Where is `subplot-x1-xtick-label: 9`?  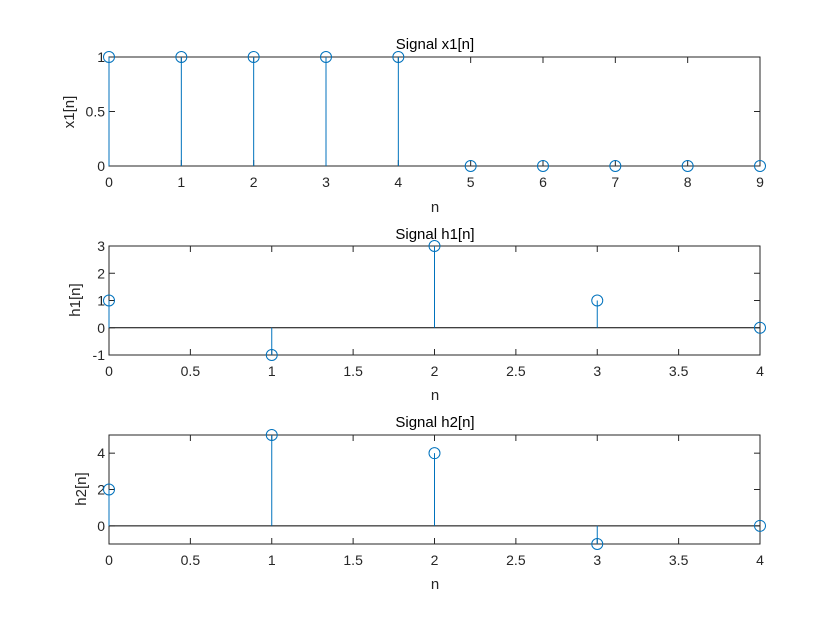 subplot-x1-xtick-label: 9 is located at coordinates (760, 182).